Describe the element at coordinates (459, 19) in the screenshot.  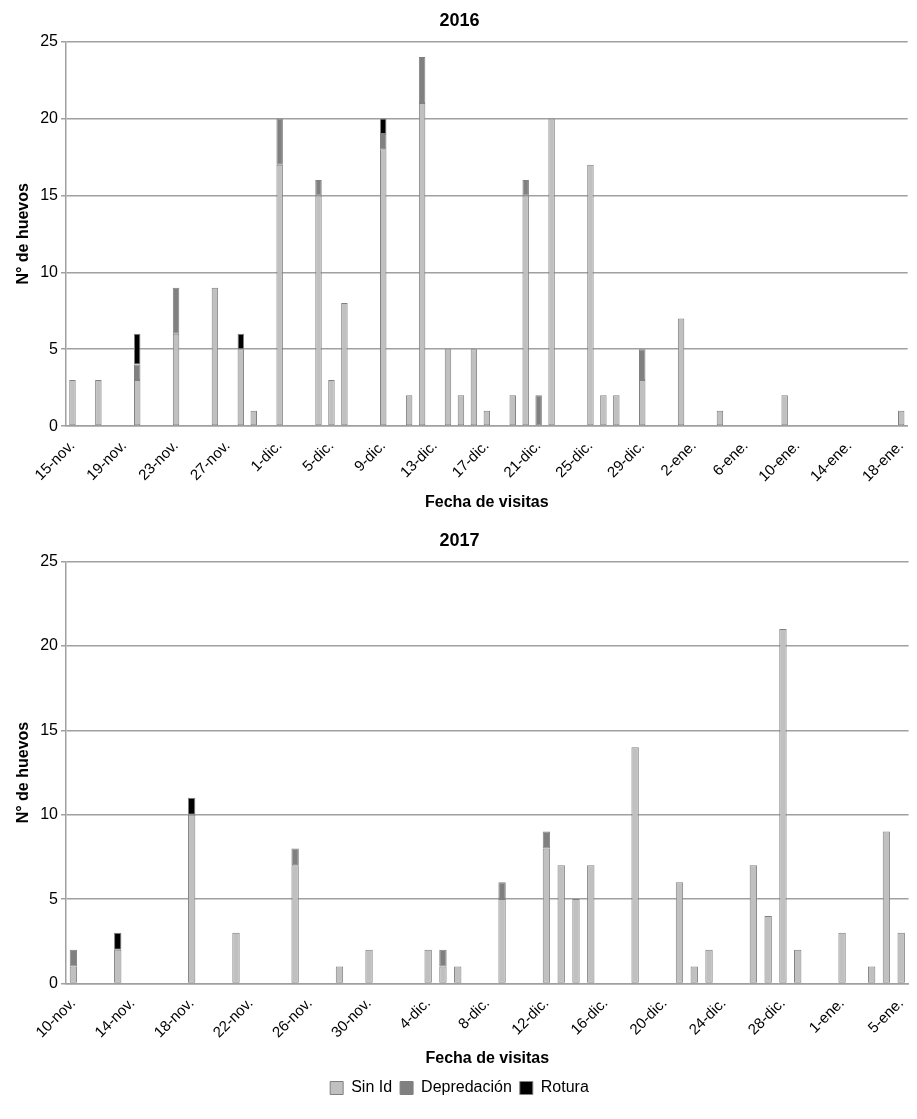
I see `chart-title: 2016` at that location.